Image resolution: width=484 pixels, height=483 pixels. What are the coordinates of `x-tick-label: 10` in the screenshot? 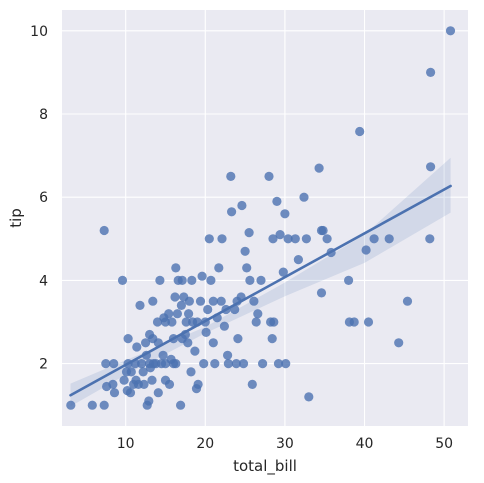 It's located at (126, 444).